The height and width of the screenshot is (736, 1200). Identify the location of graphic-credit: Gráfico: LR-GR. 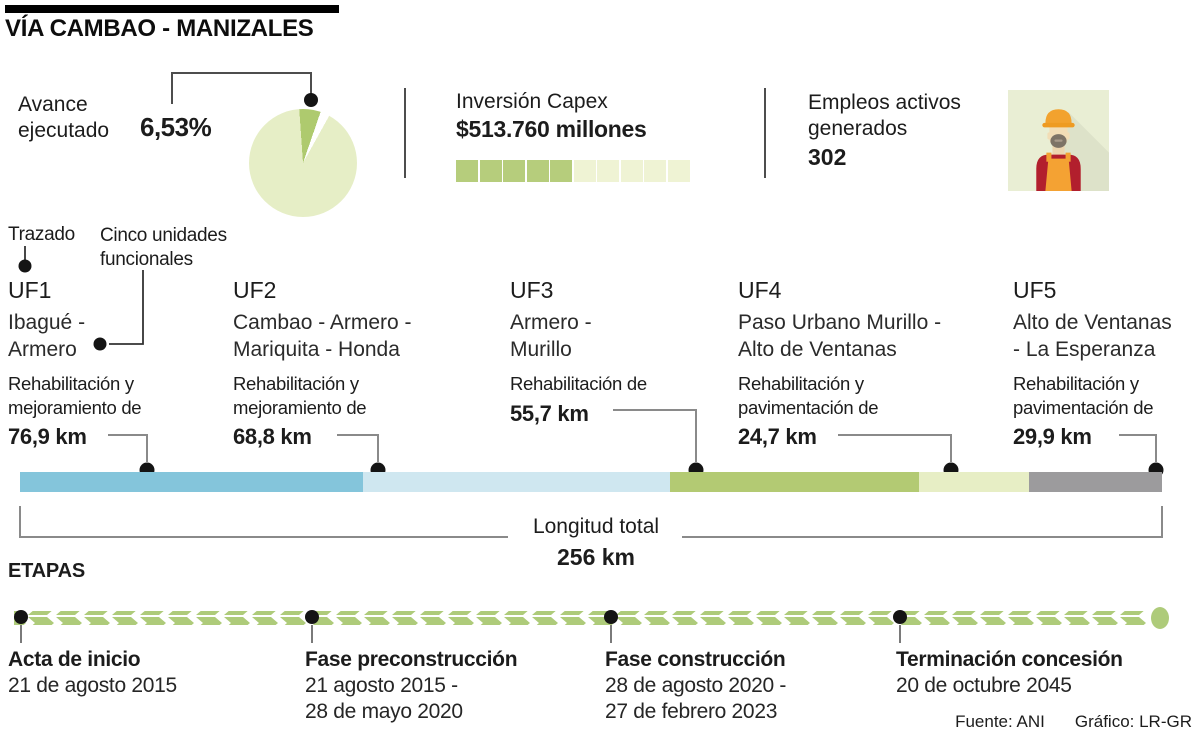
(1133, 721).